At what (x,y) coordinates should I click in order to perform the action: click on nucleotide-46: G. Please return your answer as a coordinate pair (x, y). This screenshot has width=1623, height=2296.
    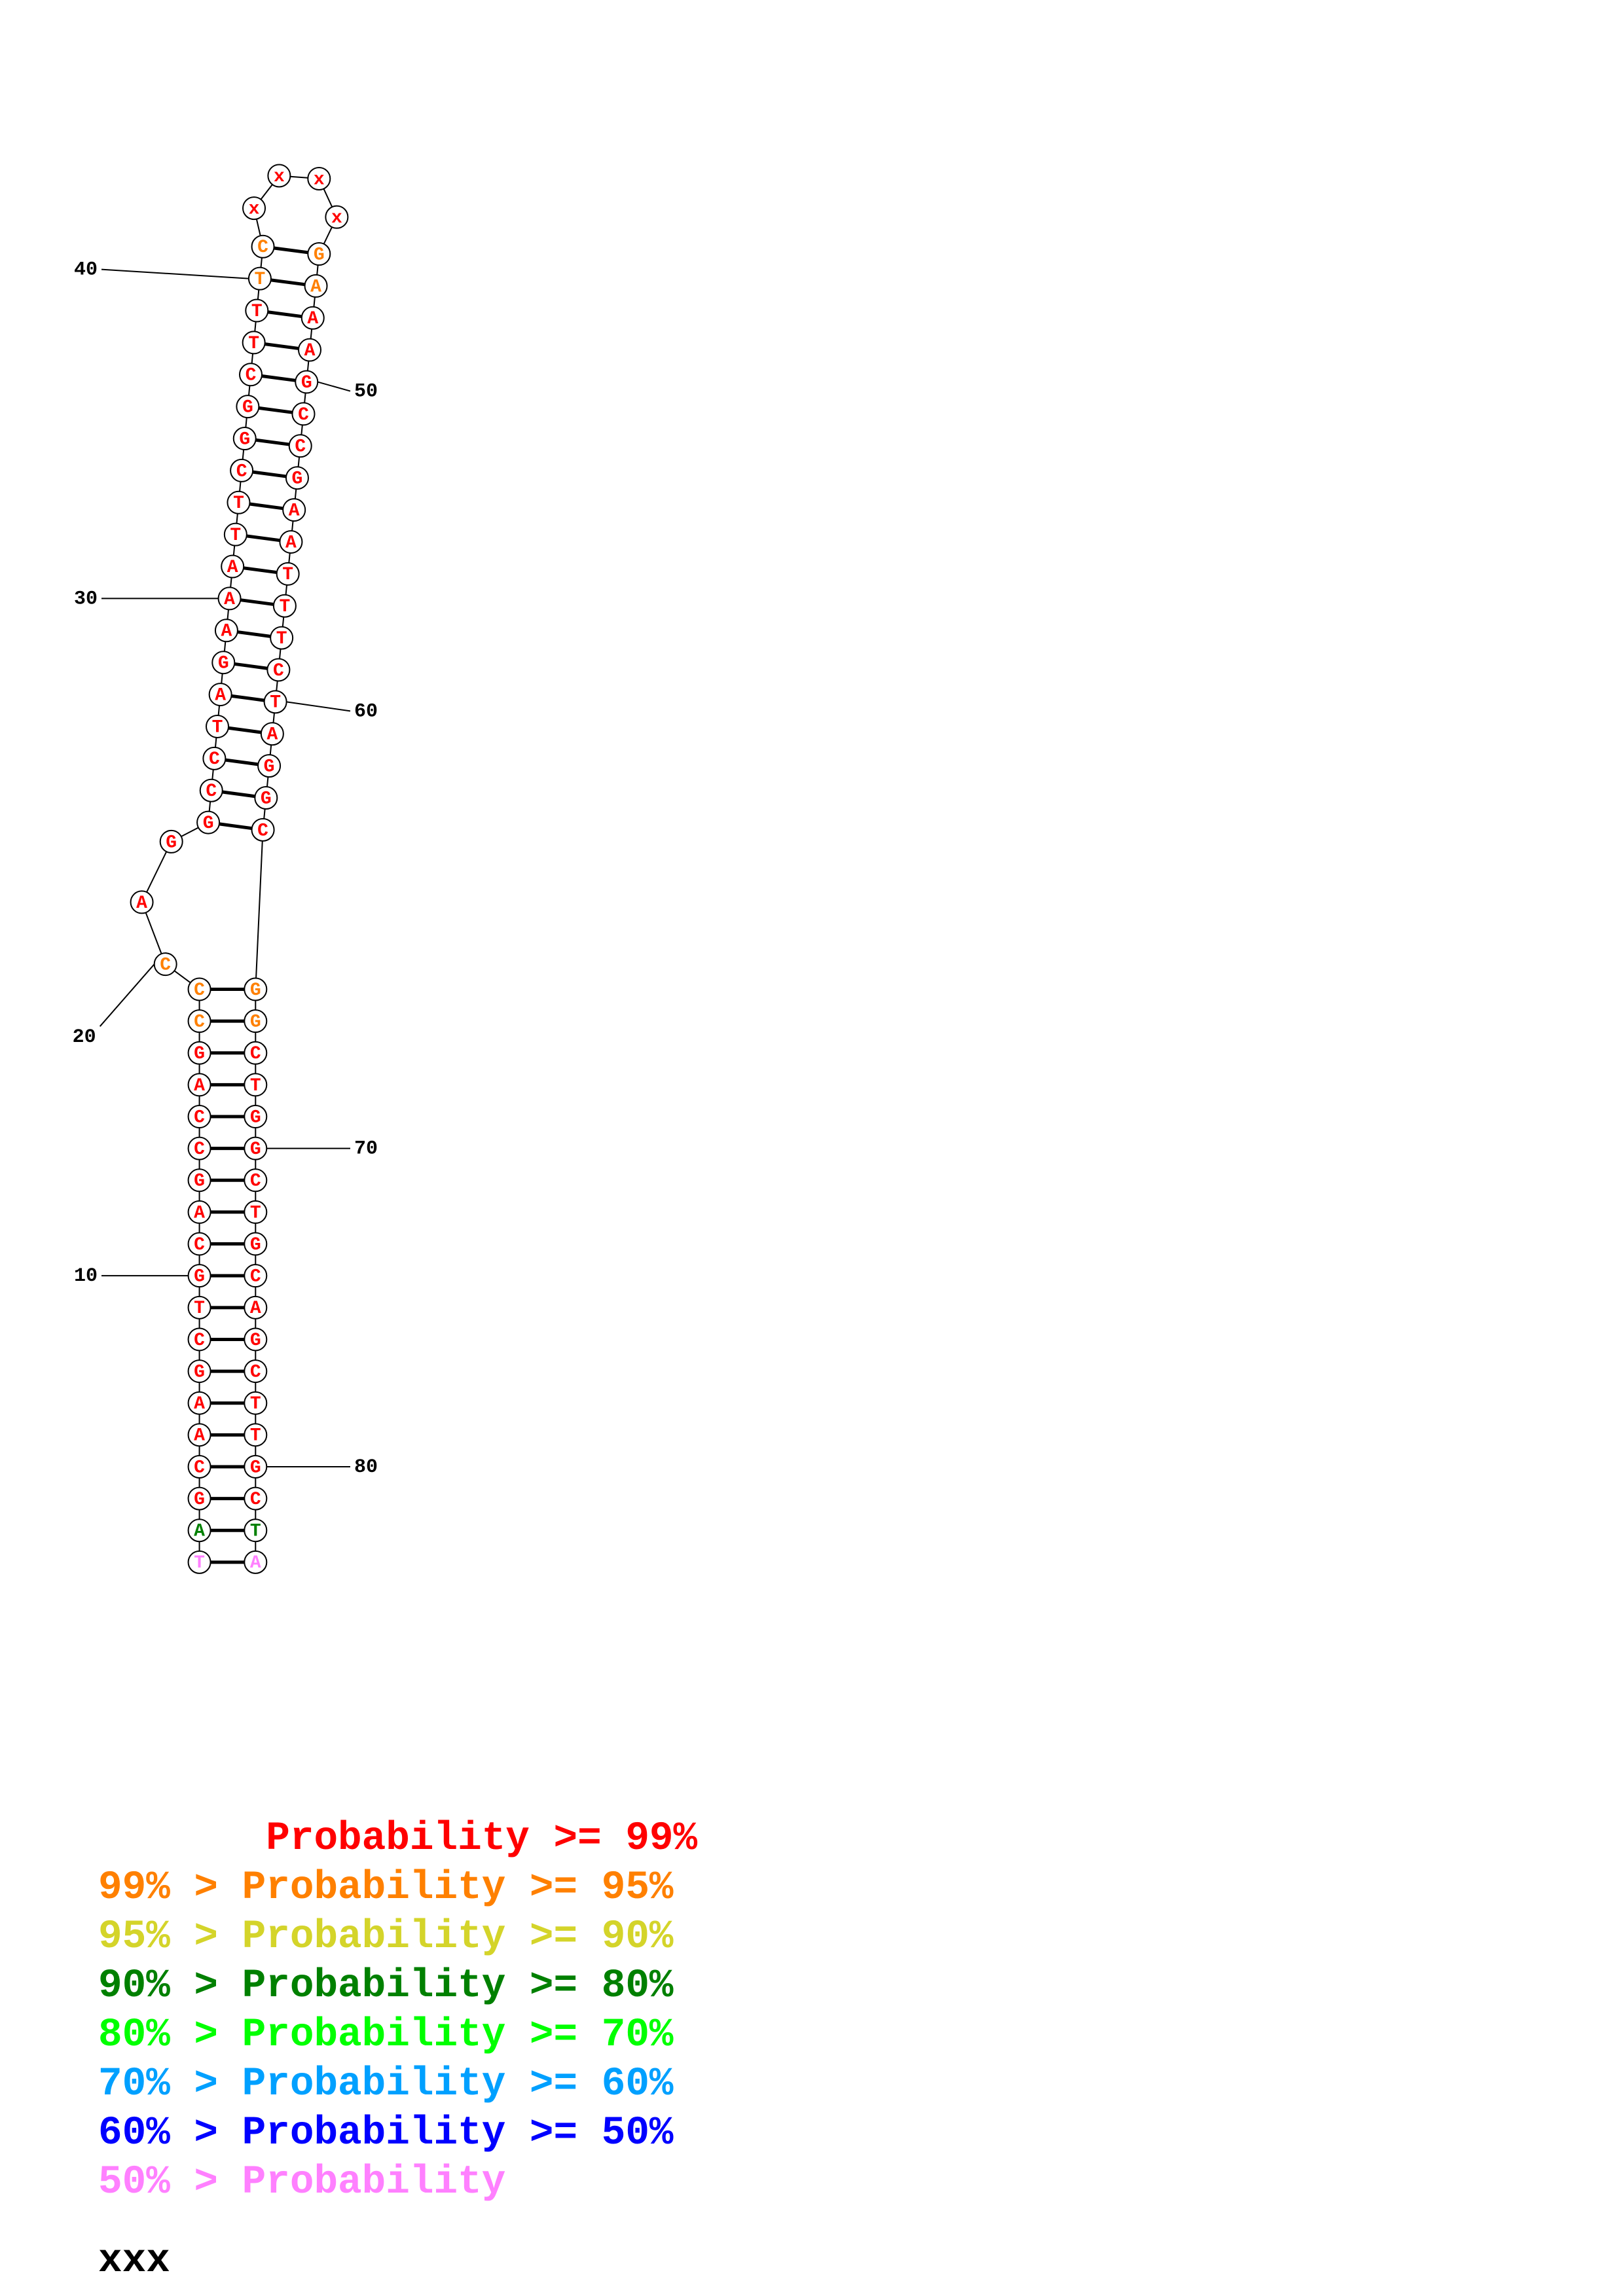
    Looking at the image, I should click on (319, 254).